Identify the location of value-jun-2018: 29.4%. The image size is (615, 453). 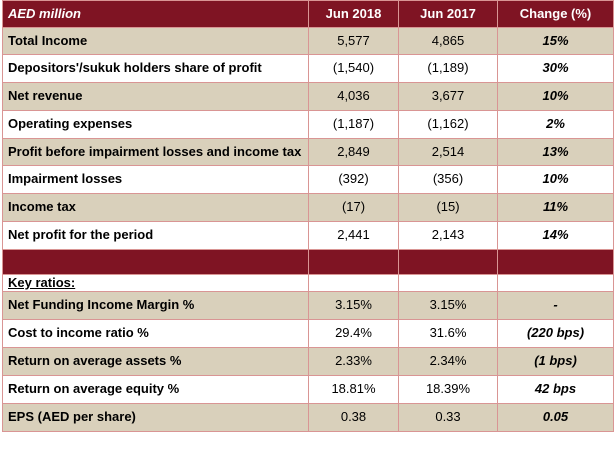
(353, 333).